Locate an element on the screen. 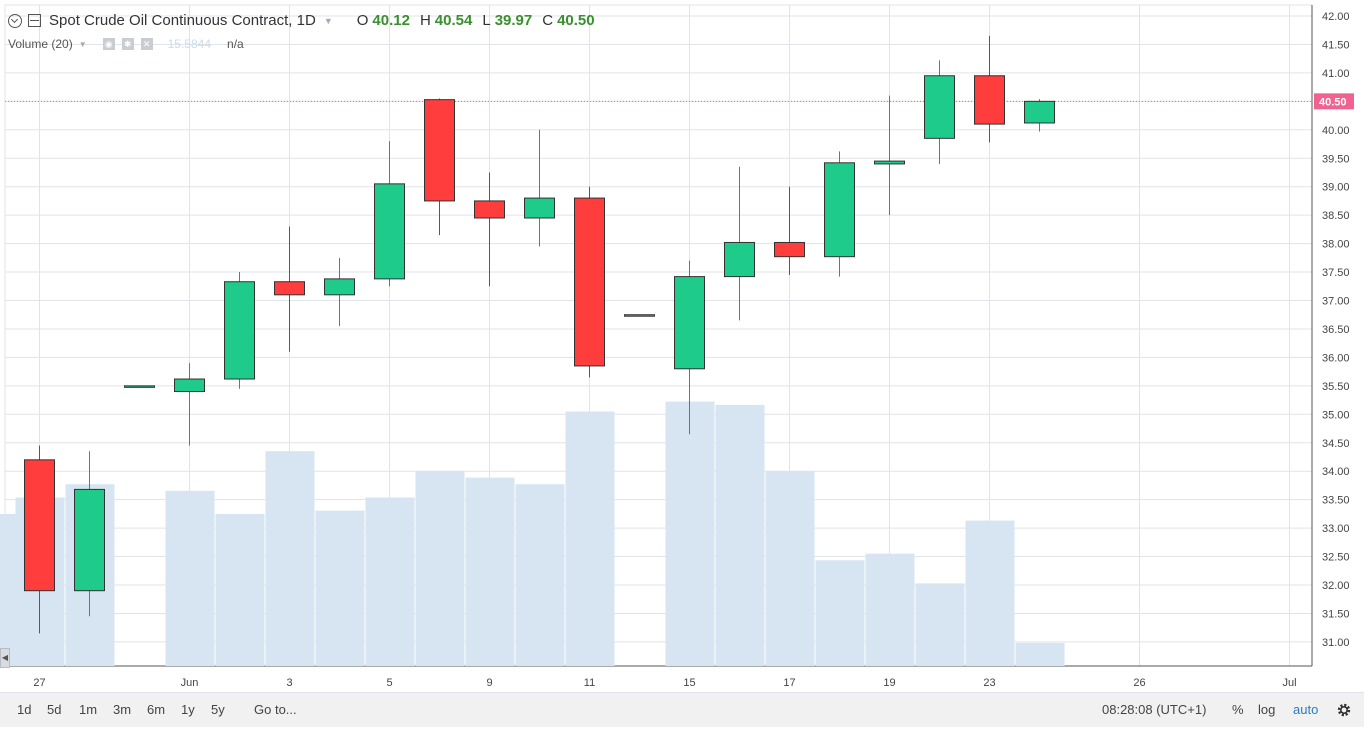 This screenshot has width=1372, height=731. x-tick-label: 11 is located at coordinates (589, 683).